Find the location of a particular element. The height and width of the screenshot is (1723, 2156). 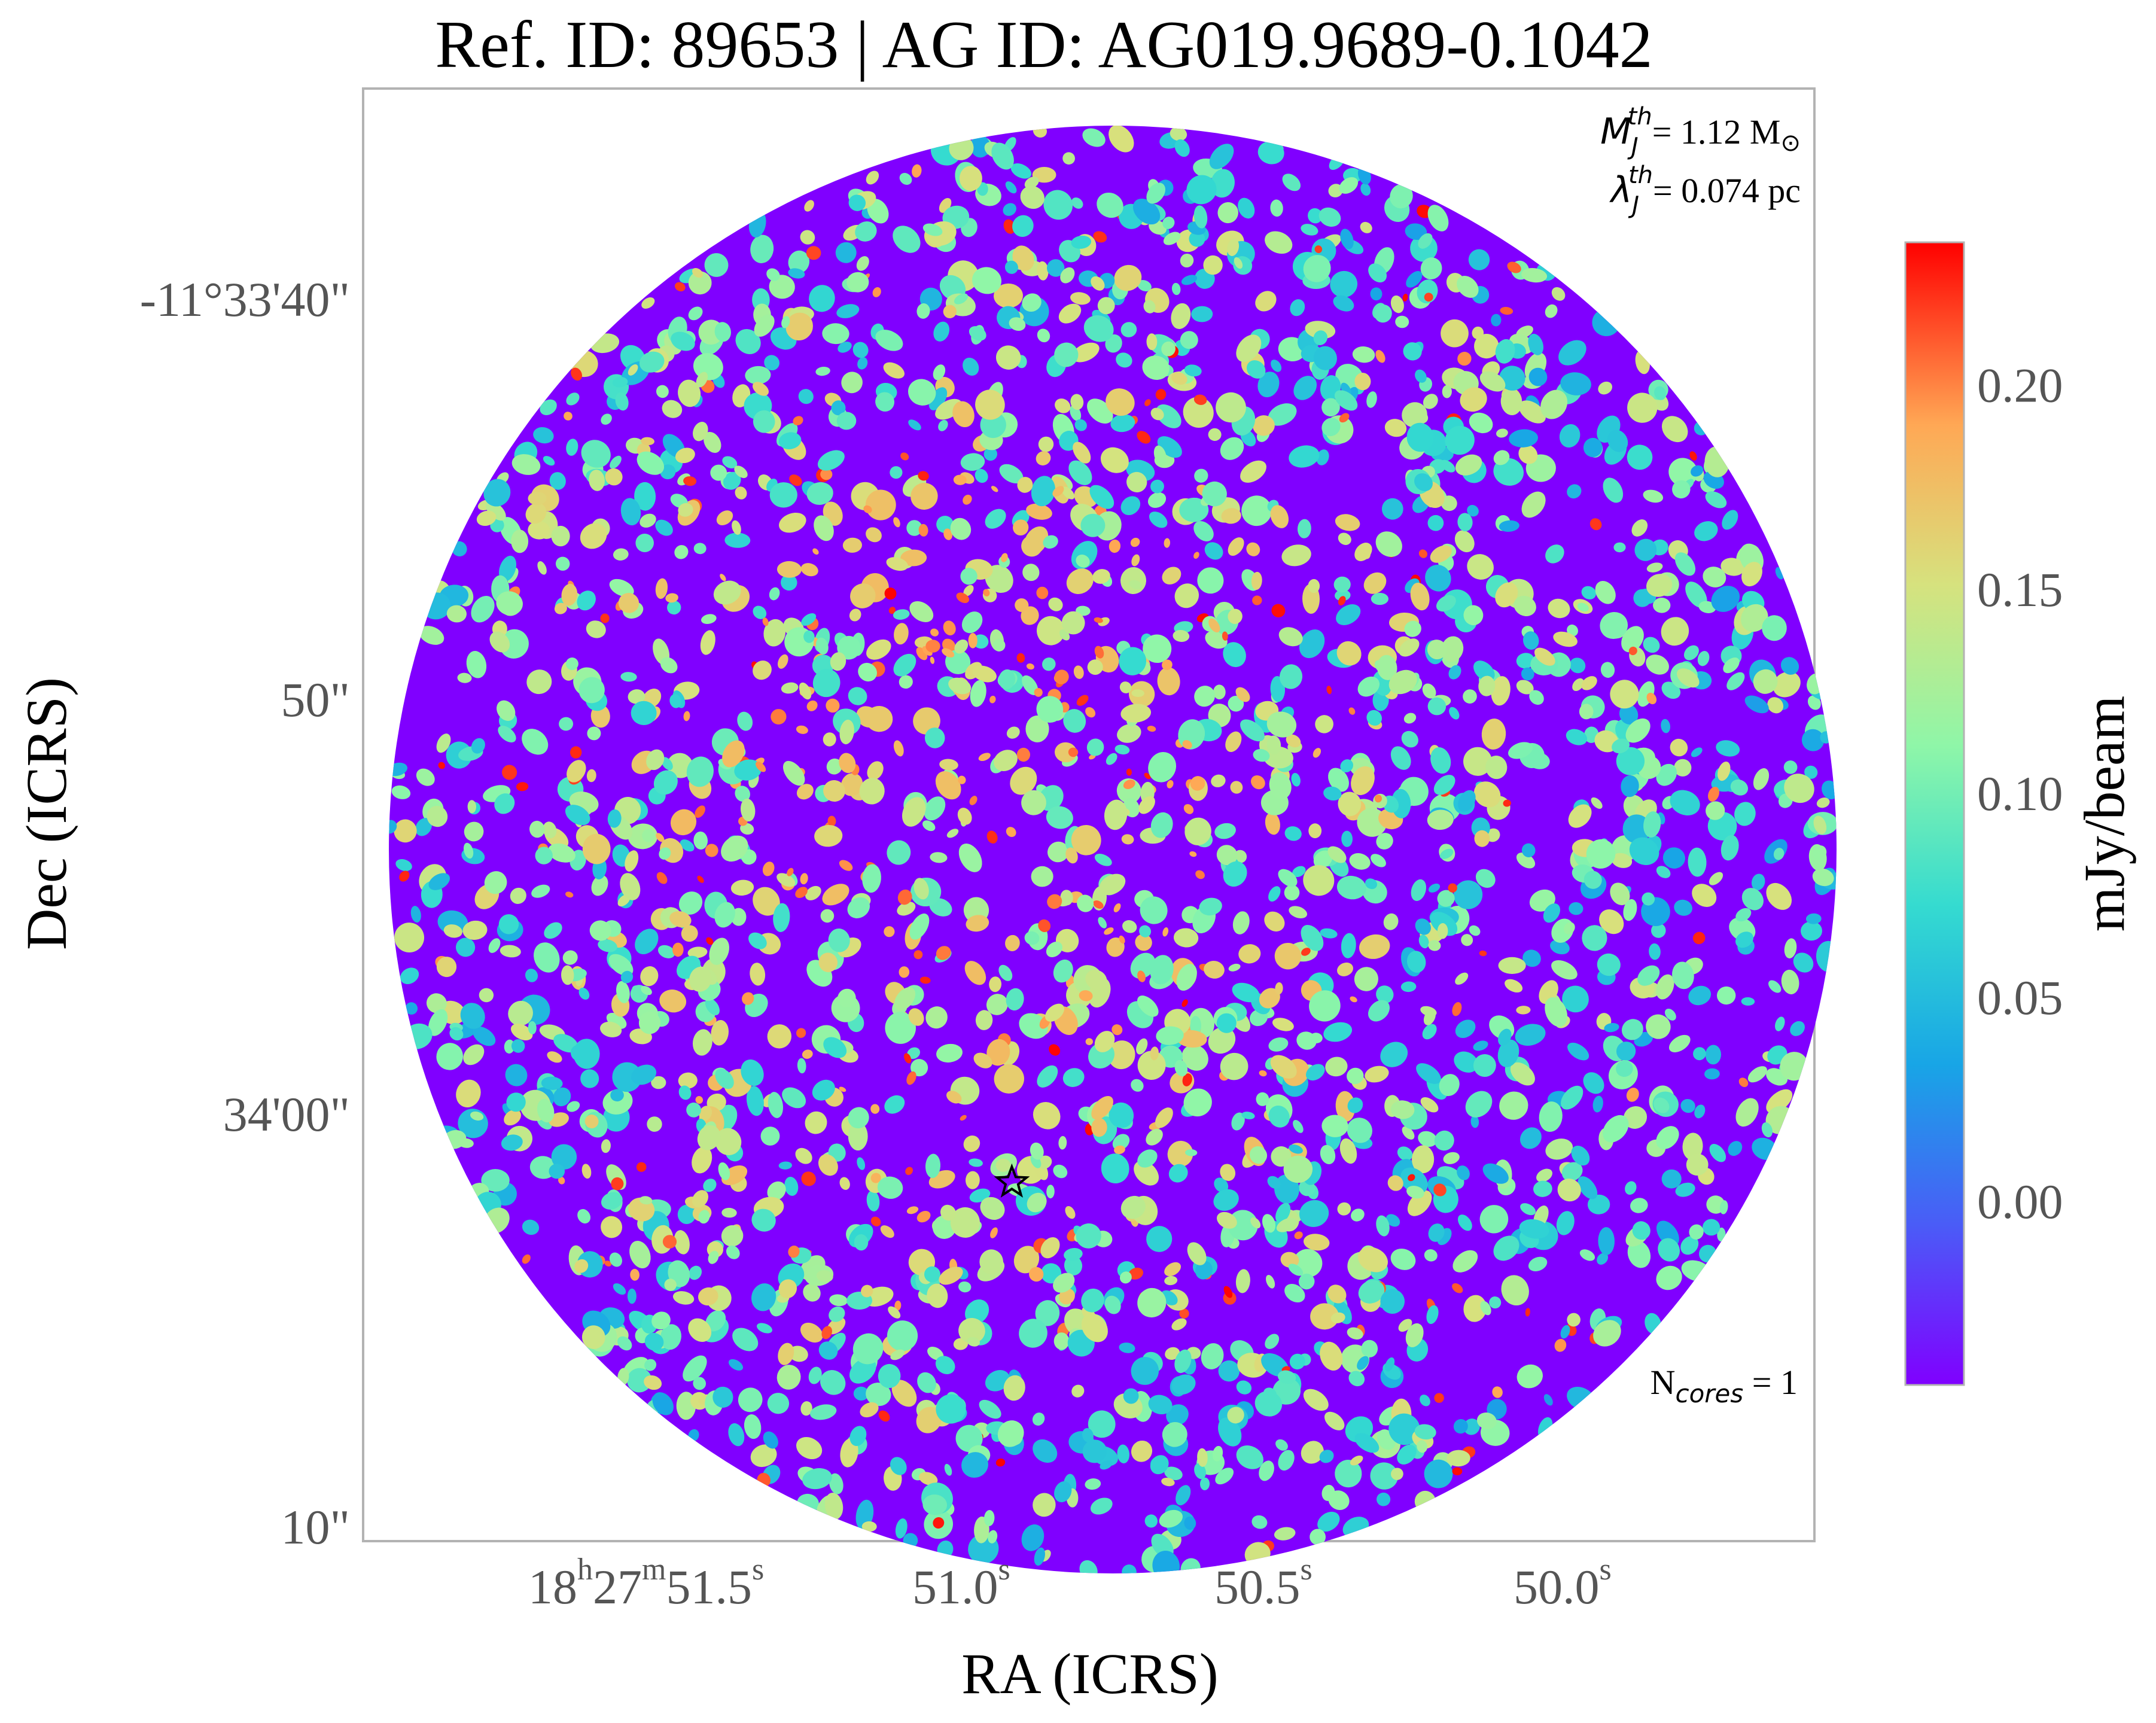

x-tick-label: 50.0s is located at coordinates (1563, 1583).